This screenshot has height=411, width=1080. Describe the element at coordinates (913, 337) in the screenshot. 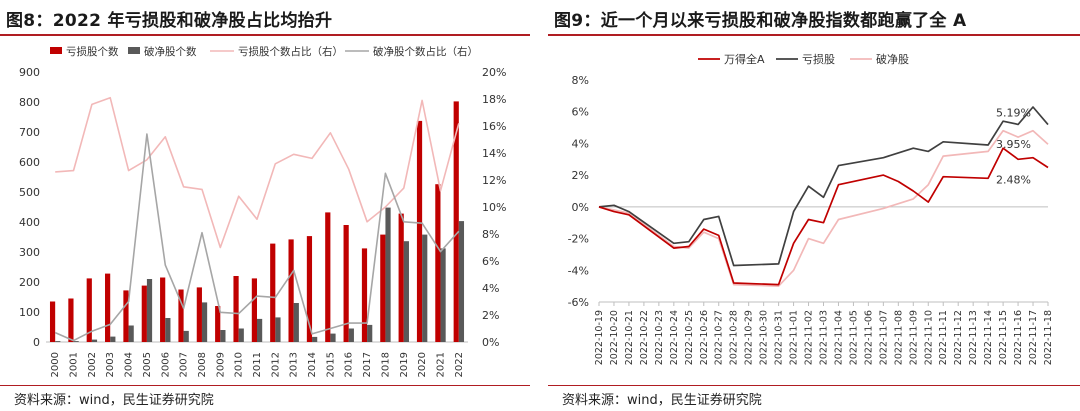

I see `x-tick-label: 2022-11-09` at that location.